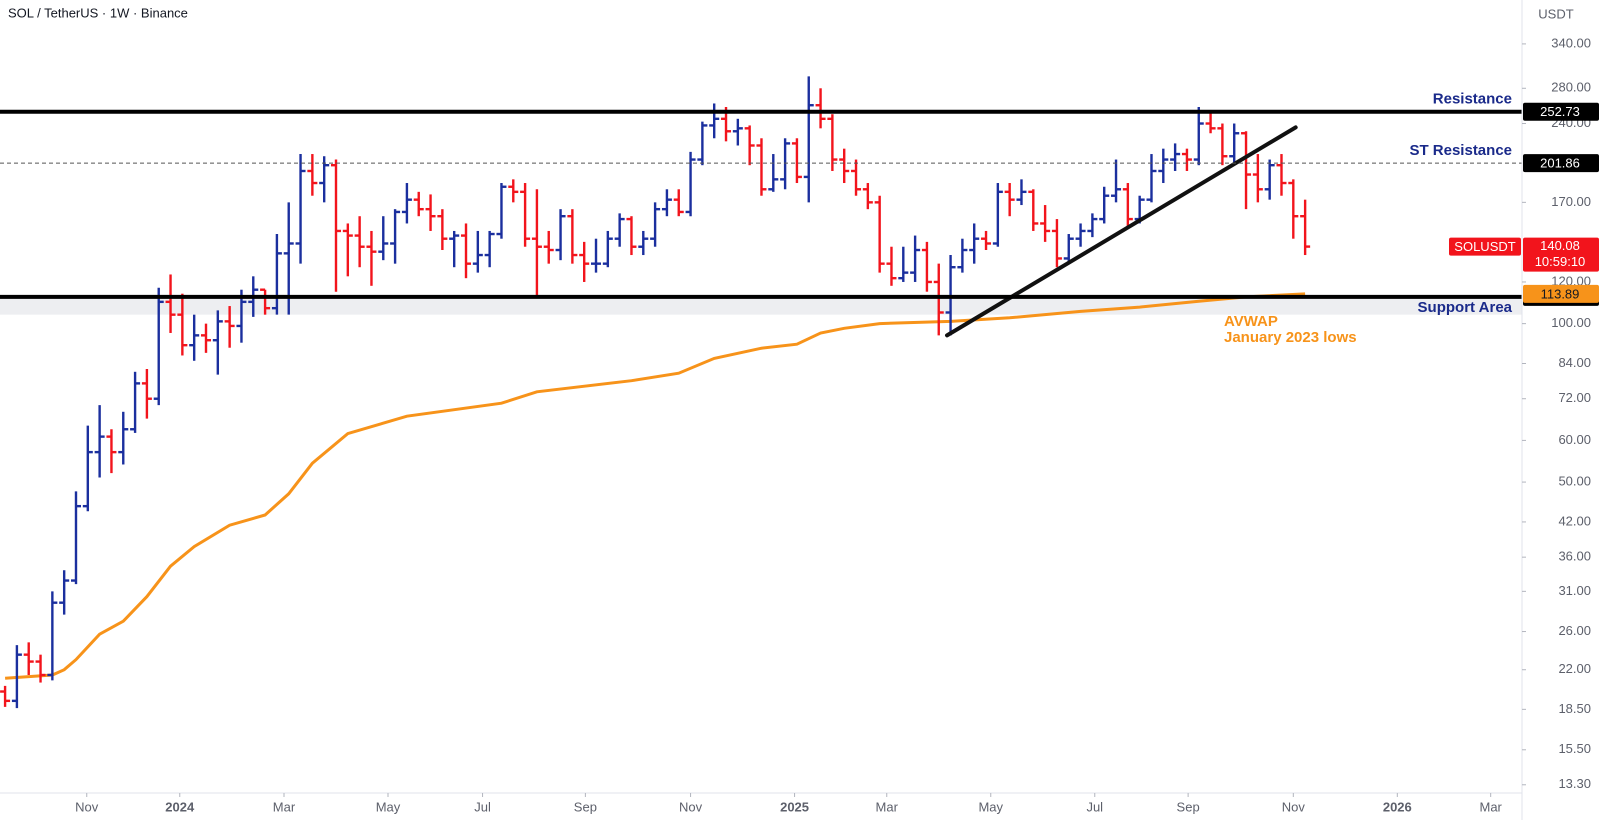  Describe the element at coordinates (1290, 337) in the screenshot. I see `avwap-note: January 2023 lows` at that location.